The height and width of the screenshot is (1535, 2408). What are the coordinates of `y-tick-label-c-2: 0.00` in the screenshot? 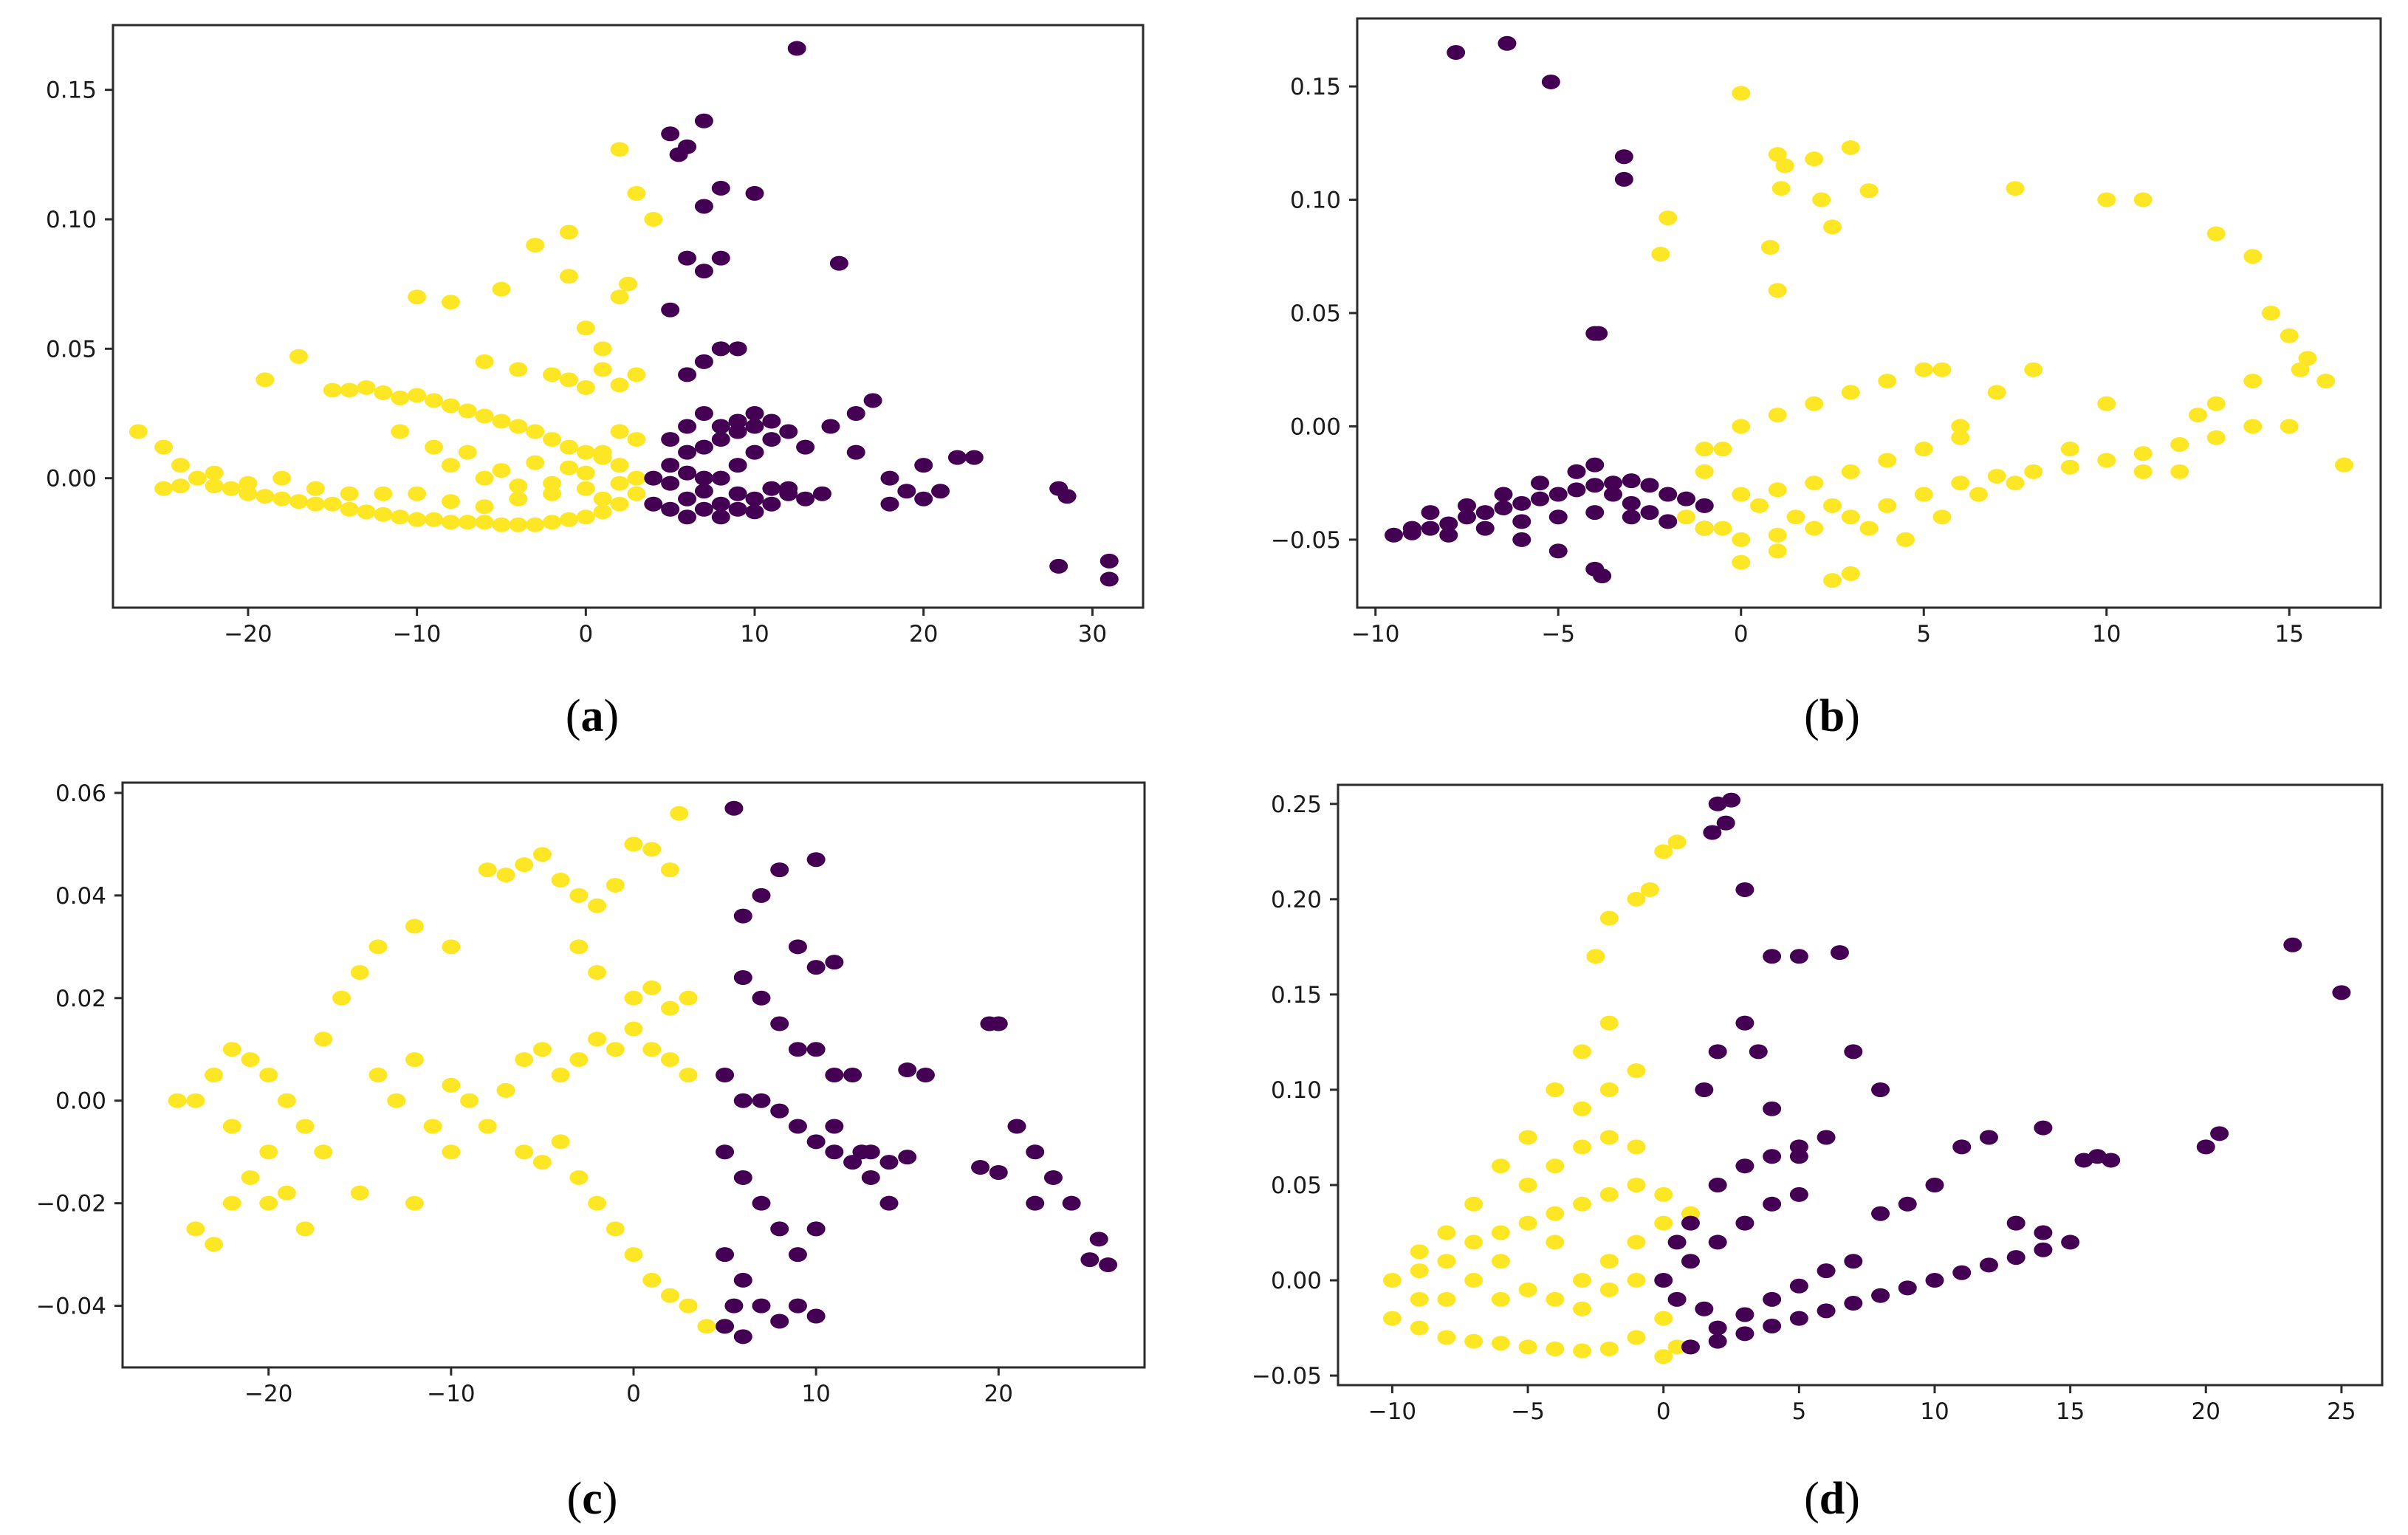 It's located at (80, 1101).